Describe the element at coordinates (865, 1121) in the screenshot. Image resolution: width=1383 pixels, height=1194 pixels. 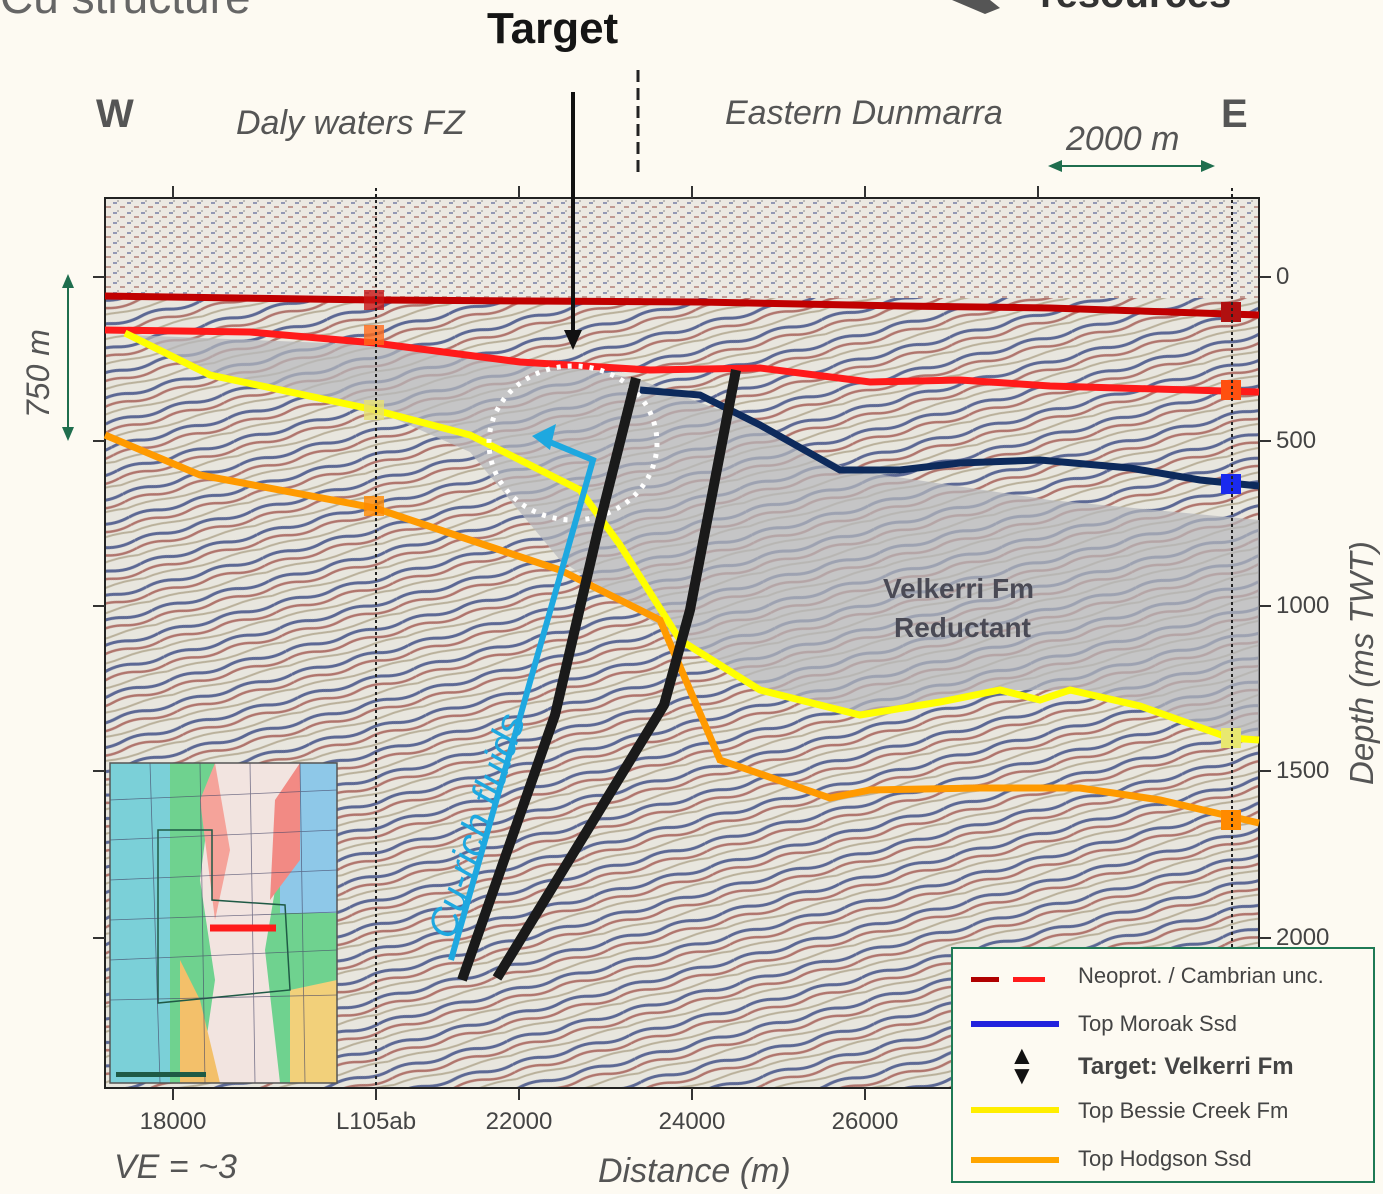
I see `x-tick-label: 26000` at that location.